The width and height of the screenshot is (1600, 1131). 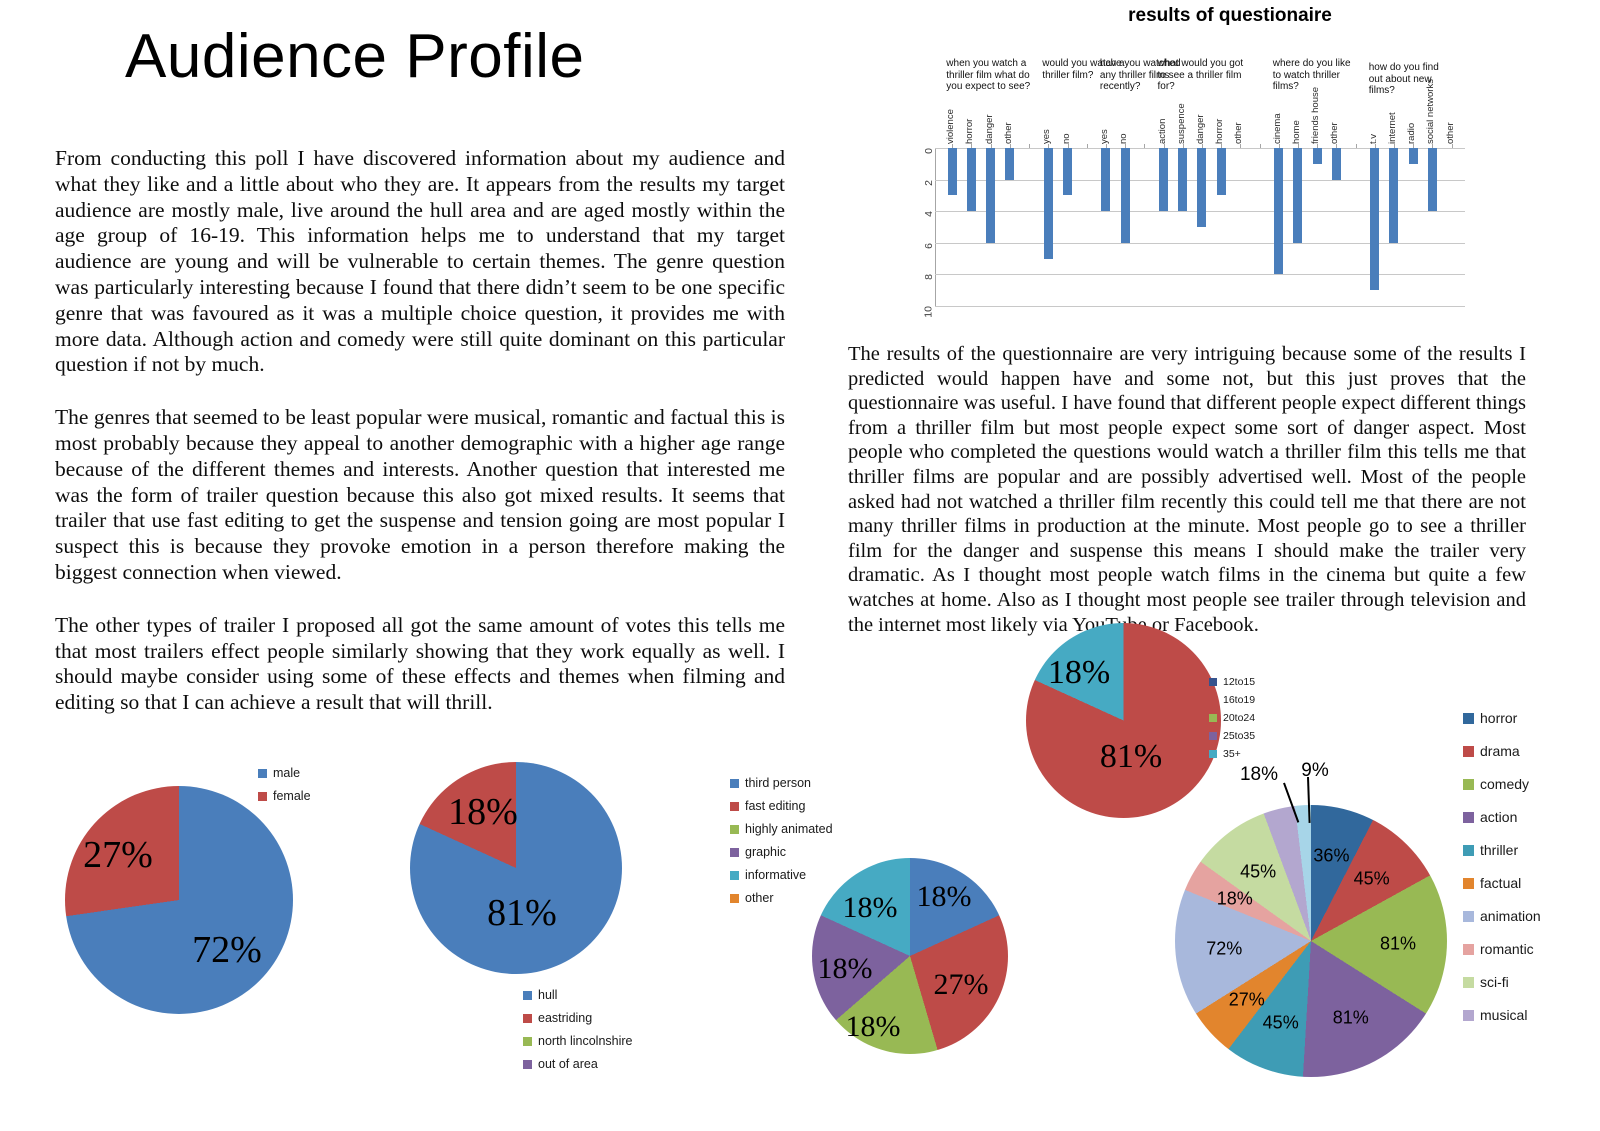 What do you see at coordinates (355, 56) in the screenshot?
I see `page-title: Audience Profile` at bounding box center [355, 56].